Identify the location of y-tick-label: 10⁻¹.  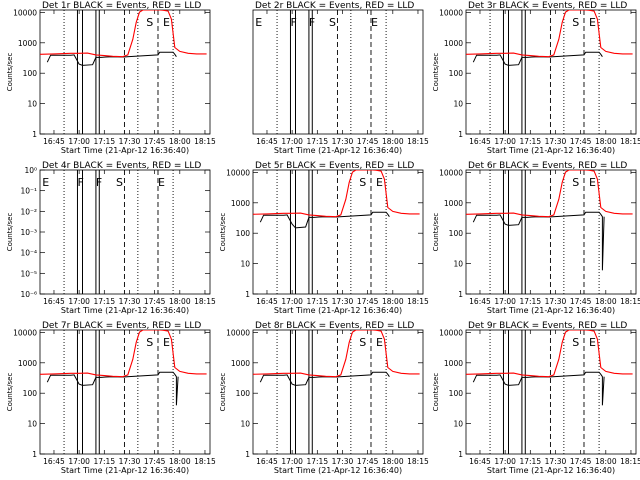
(28, 191).